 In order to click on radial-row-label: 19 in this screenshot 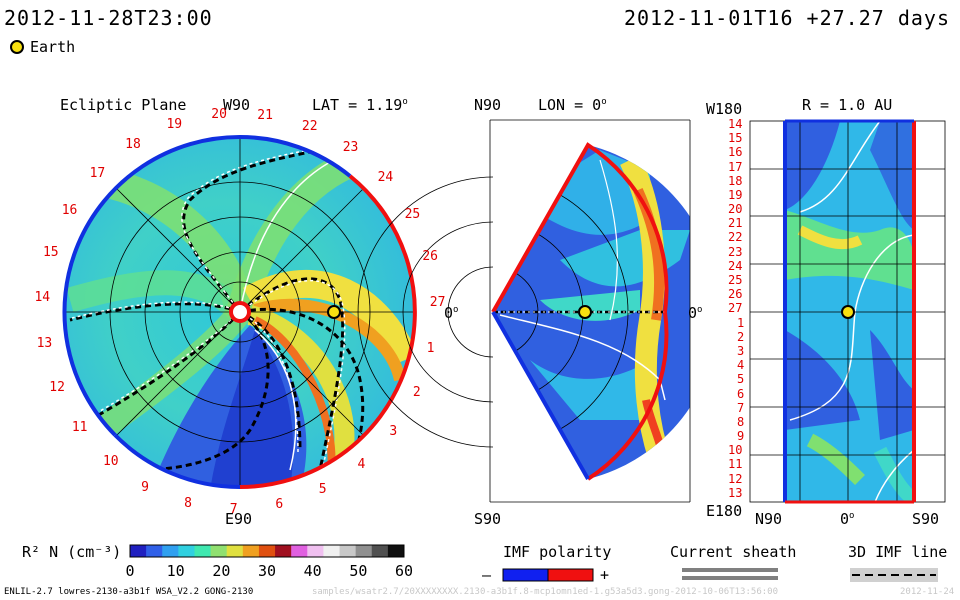, I will do `click(735, 194)`.